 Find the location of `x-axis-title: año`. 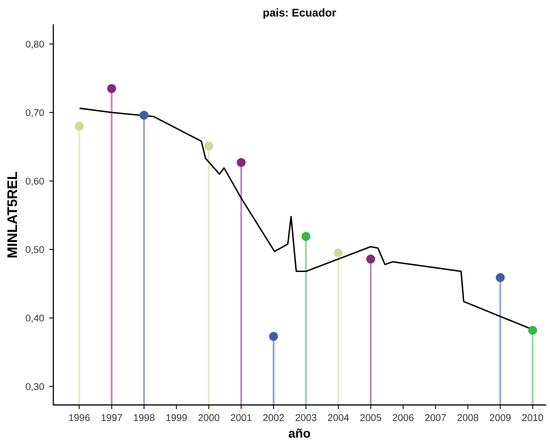

x-axis-title: año is located at coordinates (299, 433).